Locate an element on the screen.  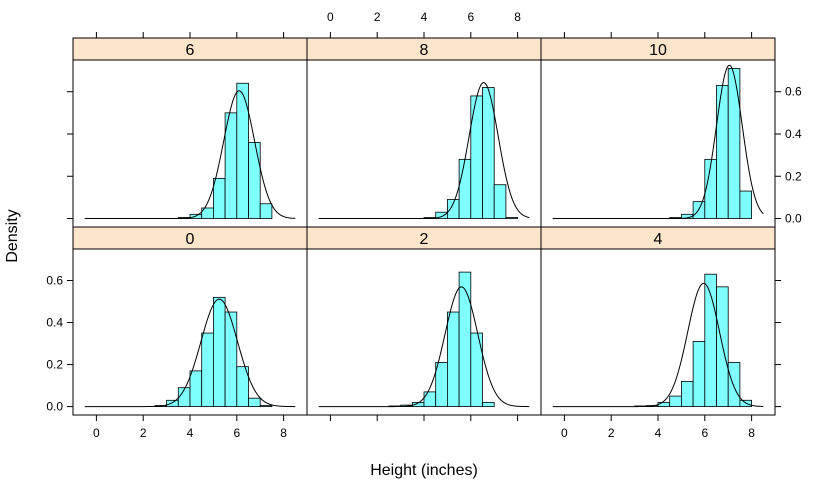
y-tick-label-right: 0.4 is located at coordinates (793, 134).